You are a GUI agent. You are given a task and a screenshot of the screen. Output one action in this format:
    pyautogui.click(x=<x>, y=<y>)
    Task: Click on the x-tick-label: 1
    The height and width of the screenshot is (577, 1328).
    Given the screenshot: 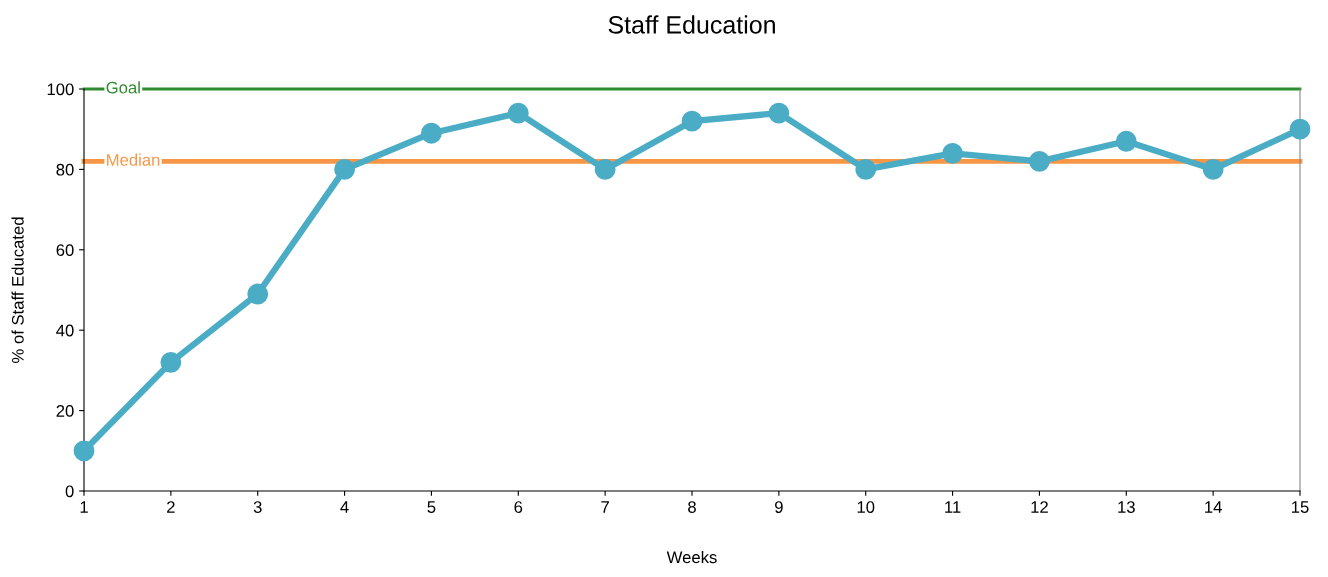 What is the action you would take?
    pyautogui.click(x=84, y=507)
    